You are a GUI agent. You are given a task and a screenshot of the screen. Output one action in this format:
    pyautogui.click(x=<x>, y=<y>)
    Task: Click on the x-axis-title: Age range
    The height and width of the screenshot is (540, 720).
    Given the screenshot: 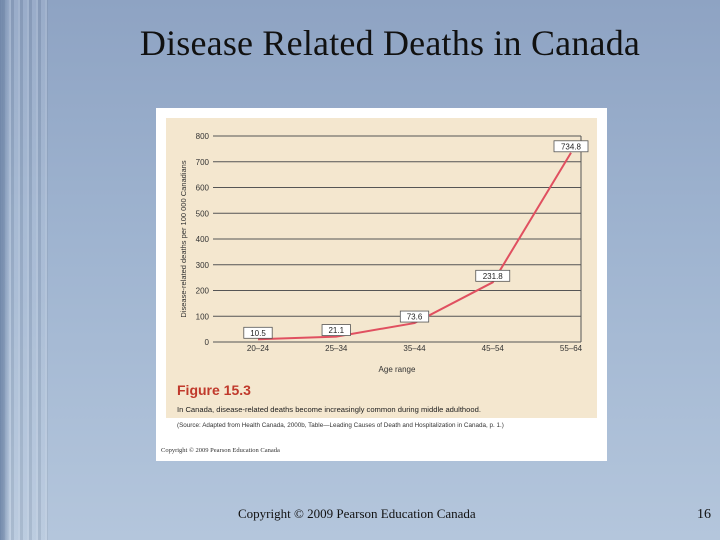 What is the action you would take?
    pyautogui.click(x=397, y=369)
    